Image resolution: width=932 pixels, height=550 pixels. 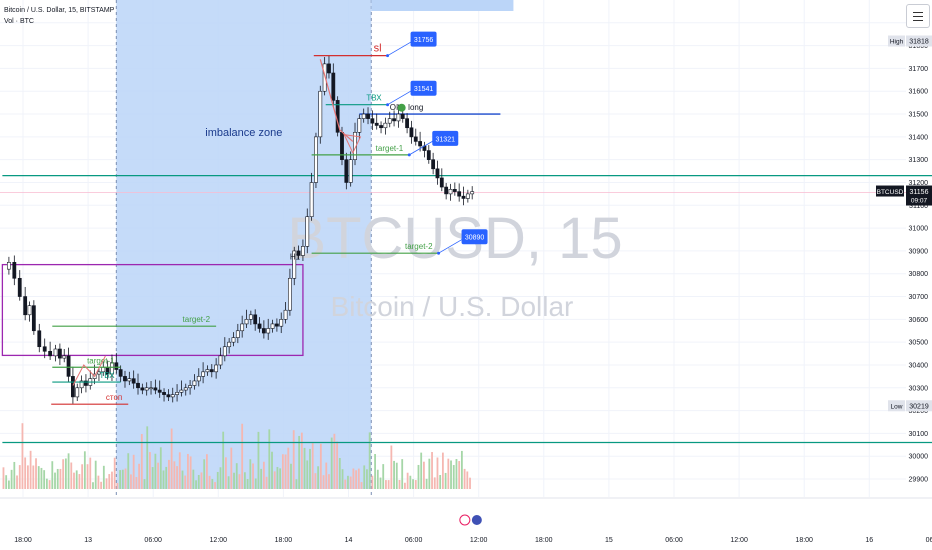 What do you see at coordinates (295, 257) in the screenshot?
I see `annotation-h1: H1` at bounding box center [295, 257].